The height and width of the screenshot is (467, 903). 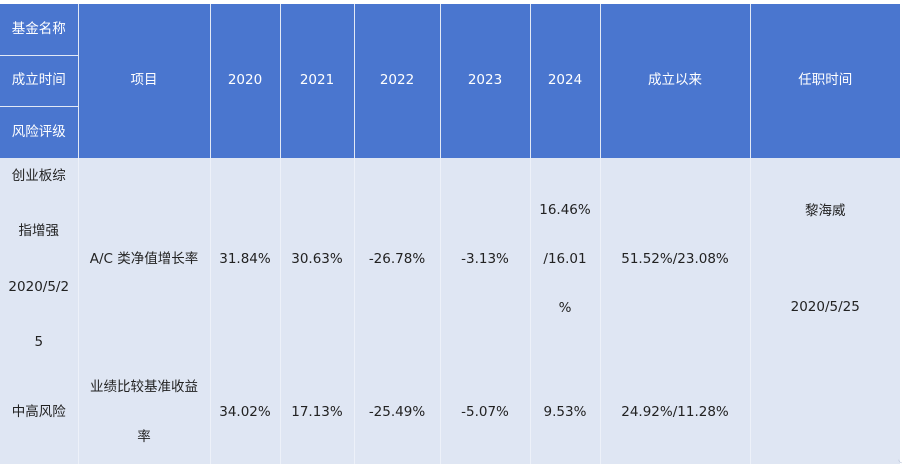 I want to click on bench-2024: 9.53%, so click(x=565, y=412).